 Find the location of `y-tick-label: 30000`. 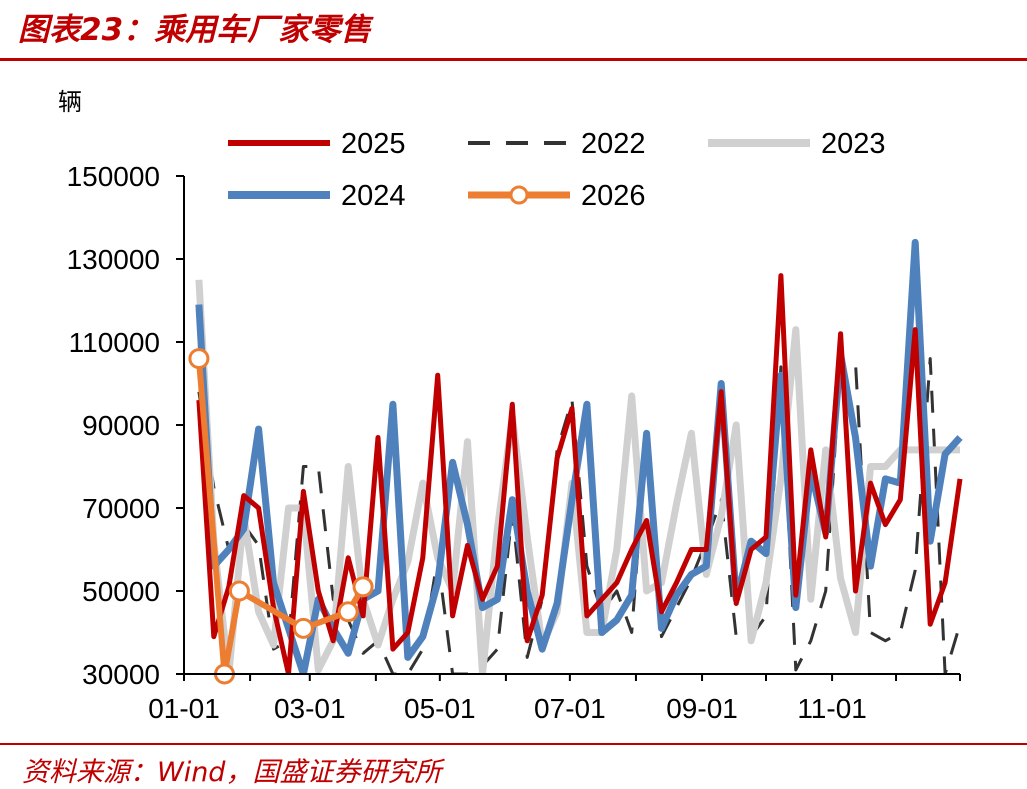

y-tick-label: 30000 is located at coordinates (121, 674).